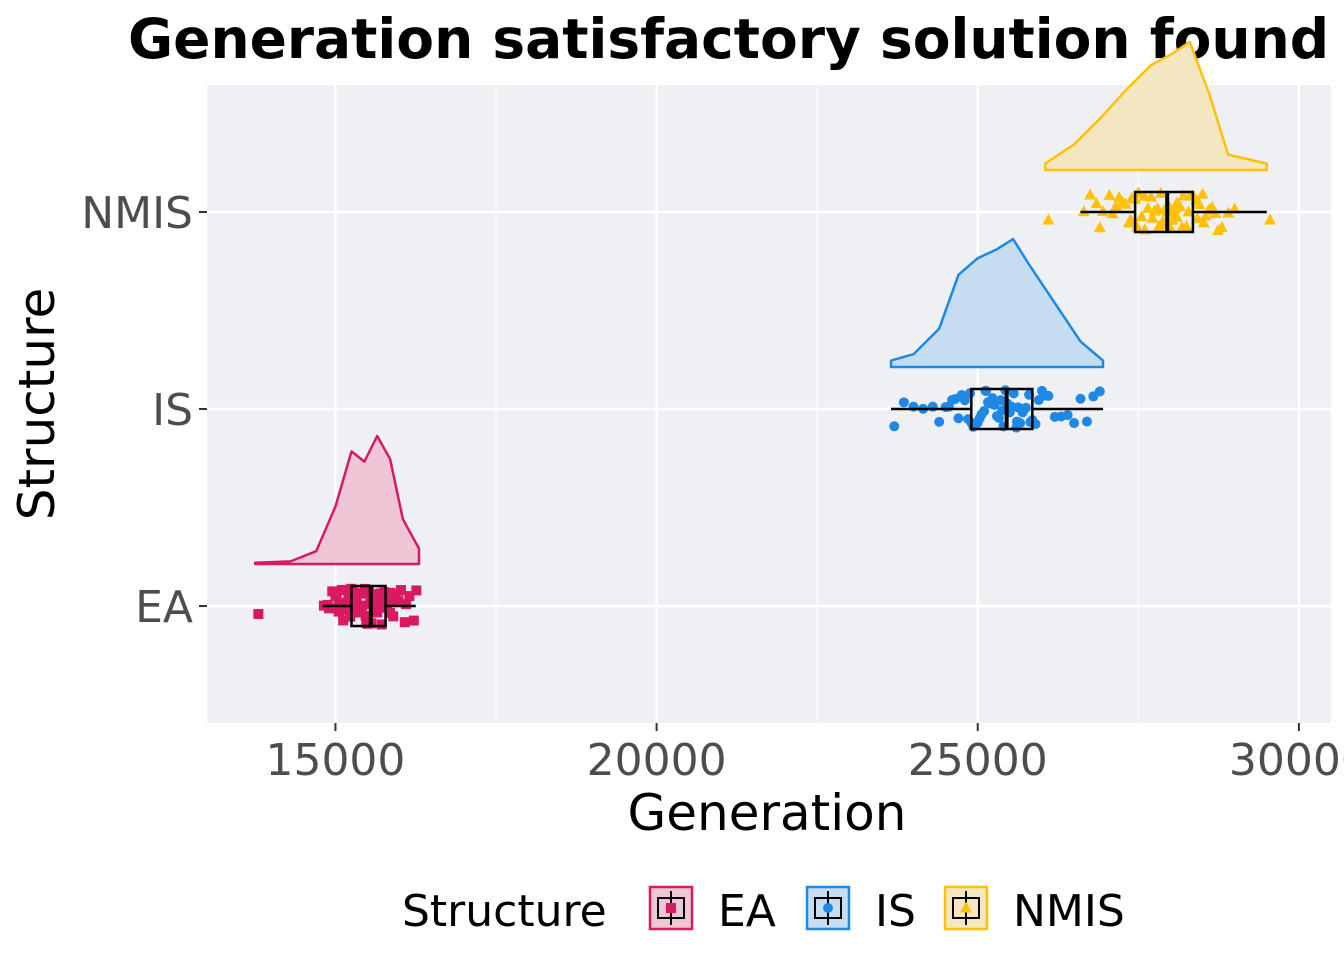 The height and width of the screenshot is (960, 1344). What do you see at coordinates (728, 39) in the screenshot?
I see `chart-title: Generation satisfactory solution found` at bounding box center [728, 39].